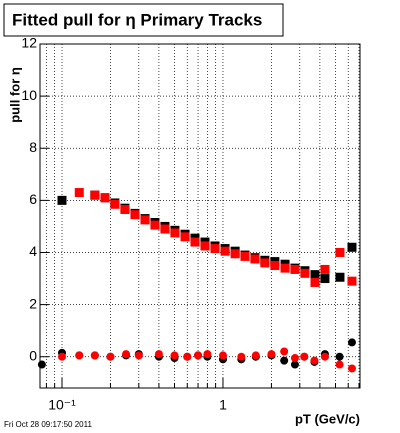  Describe the element at coordinates (223, 405) in the screenshot. I see `x-tick-label: 1` at that location.